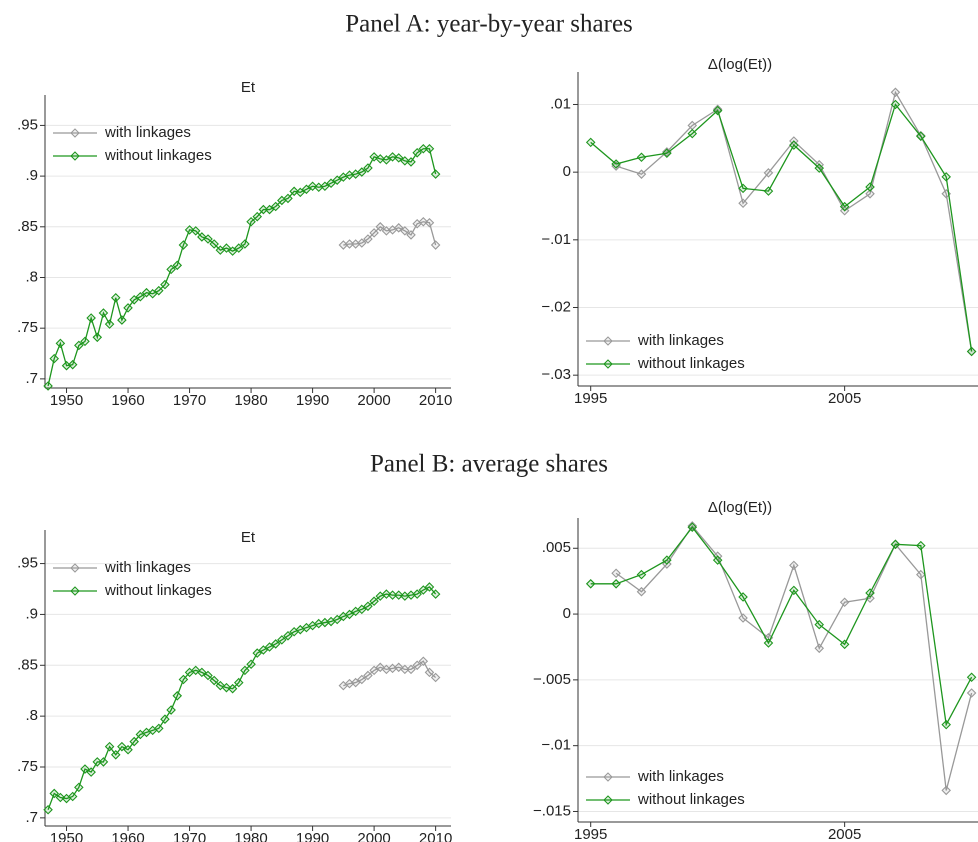 Image resolution: width=978 pixels, height=842 pixels. I want to click on panel-title: Panel A: year-by-year shares, so click(489, 24).